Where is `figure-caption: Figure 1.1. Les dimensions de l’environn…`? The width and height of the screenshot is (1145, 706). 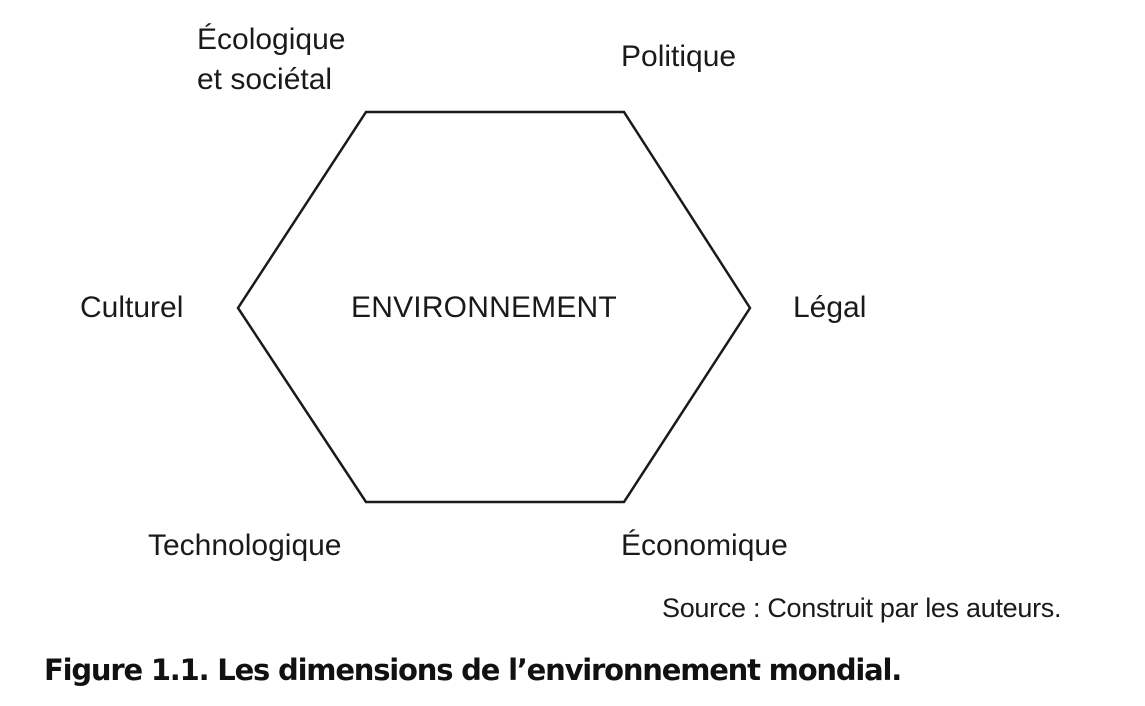 figure-caption: Figure 1.1. Les dimensions de l’environn… is located at coordinates (473, 670).